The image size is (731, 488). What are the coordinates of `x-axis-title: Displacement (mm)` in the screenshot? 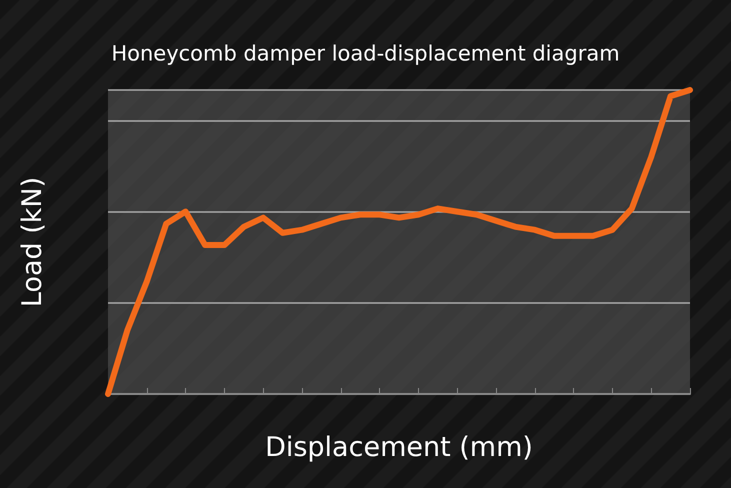 It's located at (399, 447).